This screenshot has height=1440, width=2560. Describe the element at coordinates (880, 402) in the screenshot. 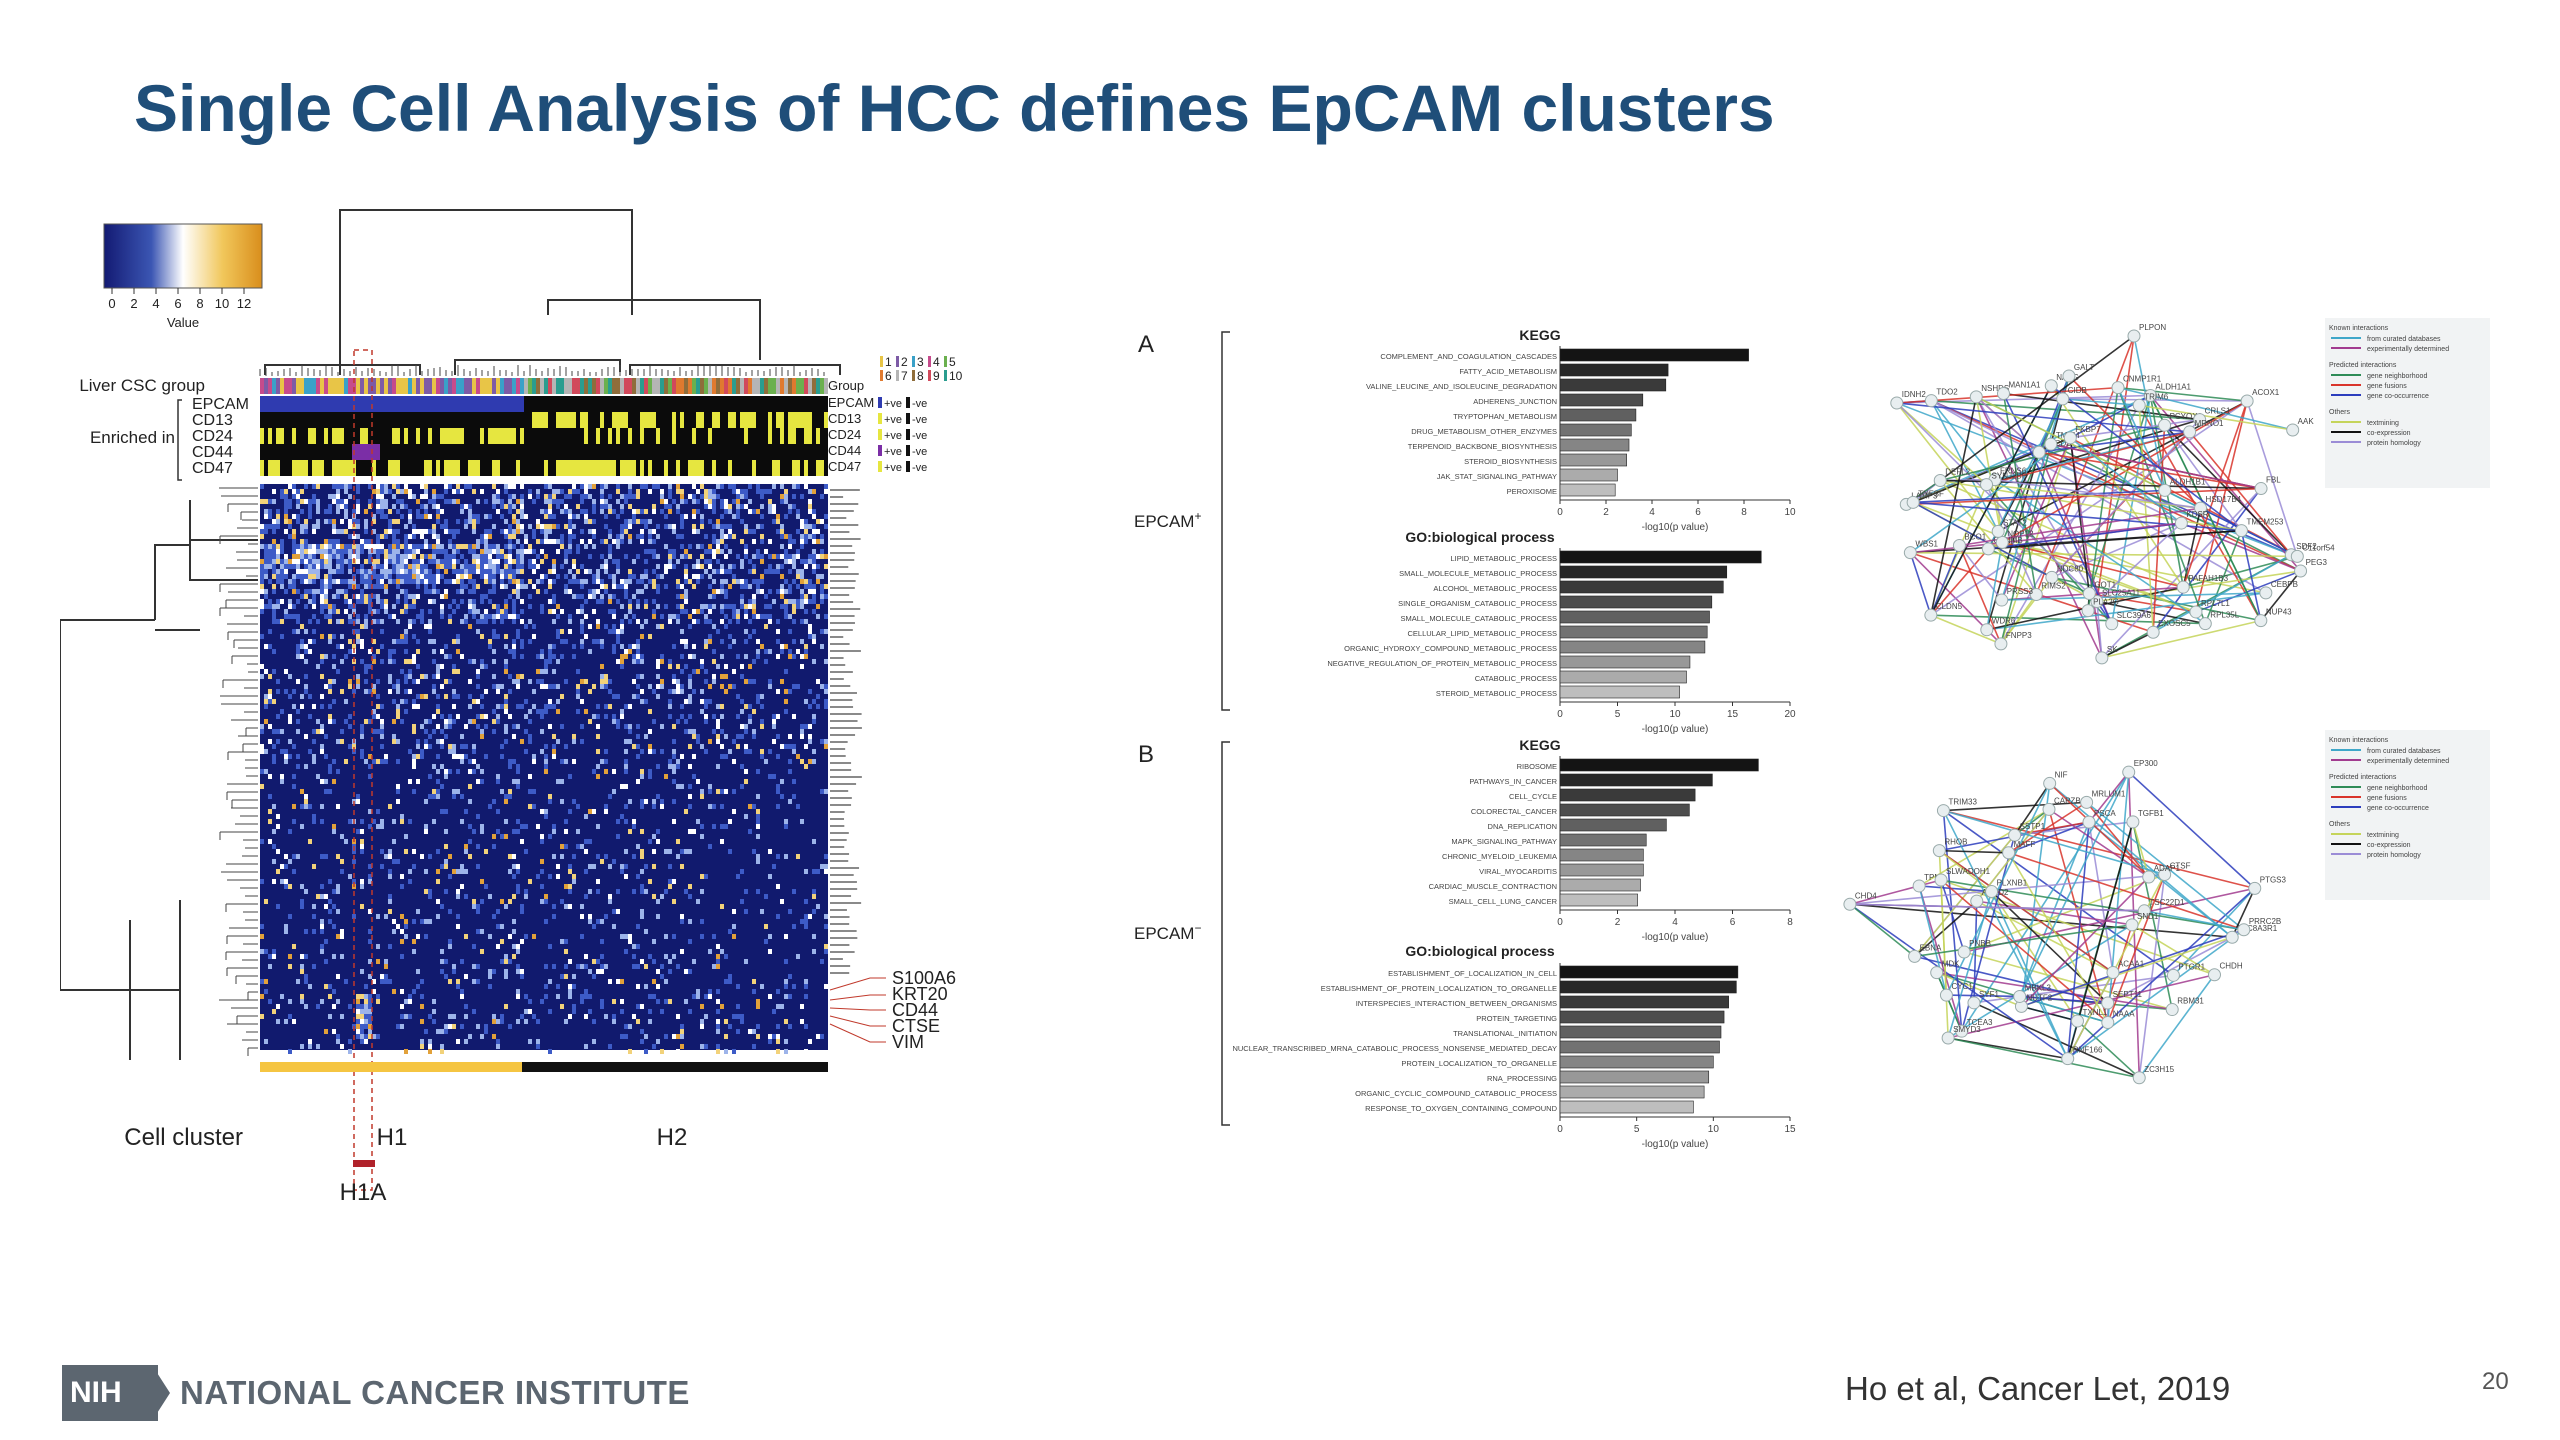

I see `marker-legend-pos-swatch` at that location.